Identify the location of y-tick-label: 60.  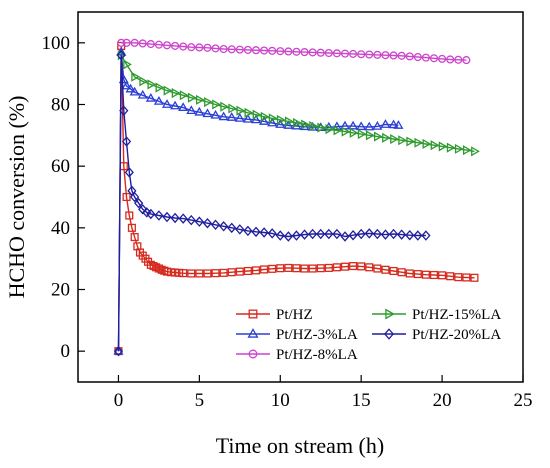
(60, 166).